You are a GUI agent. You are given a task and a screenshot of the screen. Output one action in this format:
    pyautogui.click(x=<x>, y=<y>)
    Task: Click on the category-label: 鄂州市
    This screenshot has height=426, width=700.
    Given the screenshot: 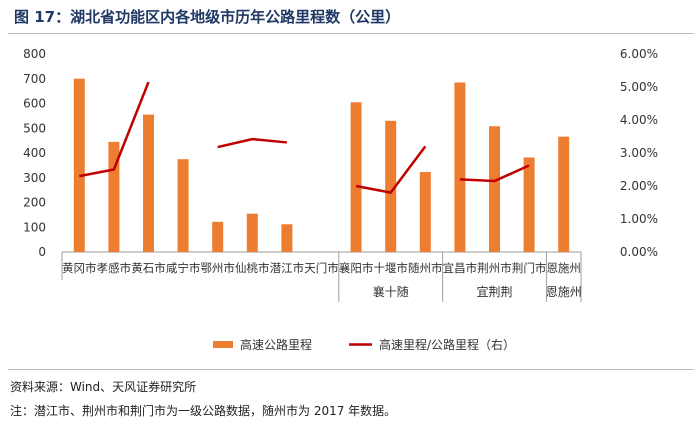 What is the action you would take?
    pyautogui.click(x=217, y=268)
    